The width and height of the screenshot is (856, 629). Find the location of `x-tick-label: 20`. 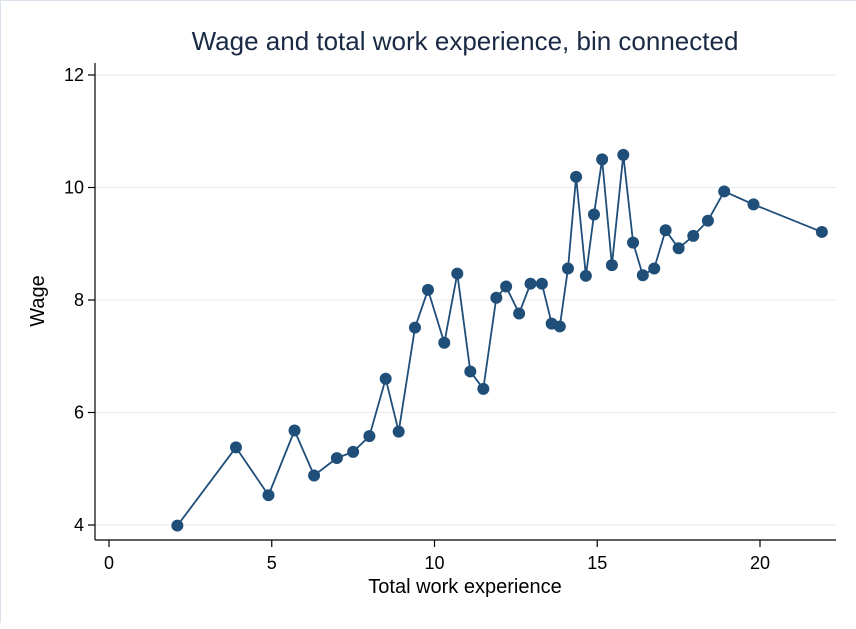

x-tick-label: 20 is located at coordinates (760, 563).